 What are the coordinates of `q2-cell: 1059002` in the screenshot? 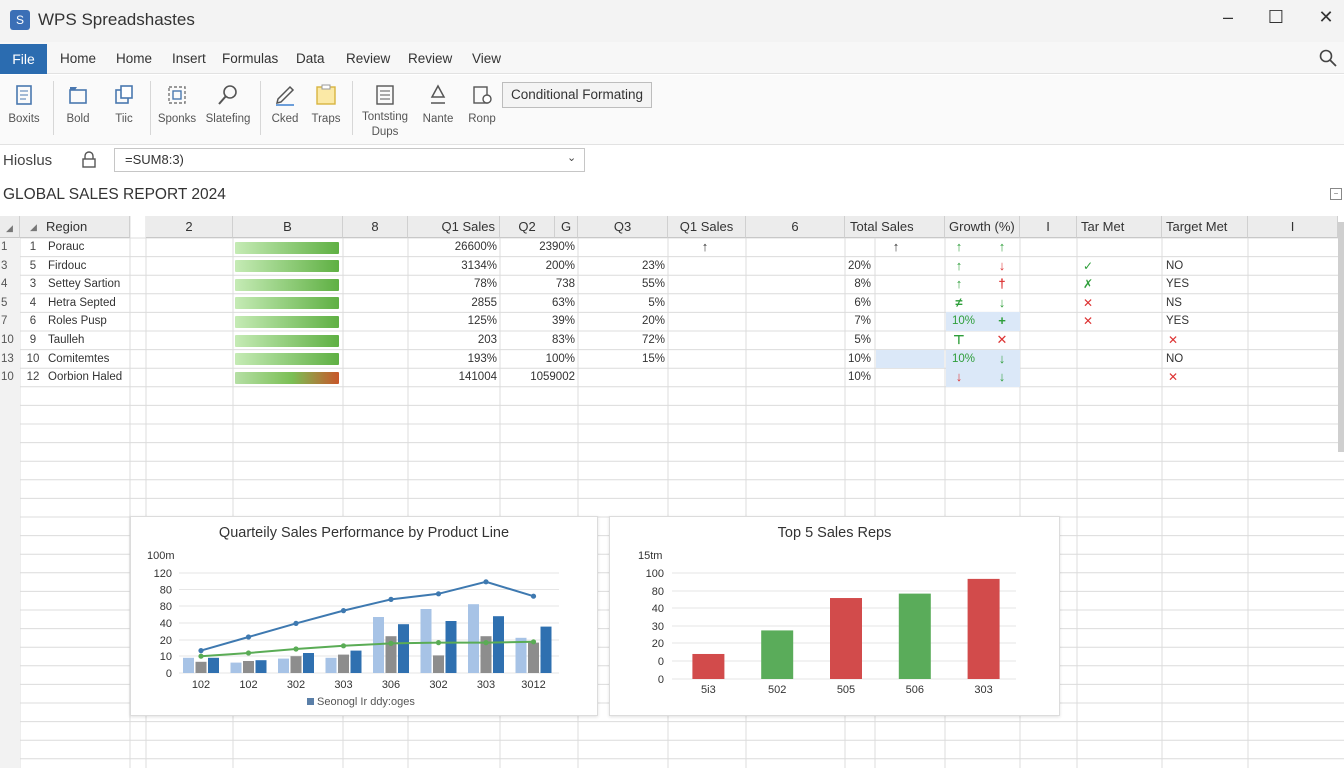 It's located at (552, 377).